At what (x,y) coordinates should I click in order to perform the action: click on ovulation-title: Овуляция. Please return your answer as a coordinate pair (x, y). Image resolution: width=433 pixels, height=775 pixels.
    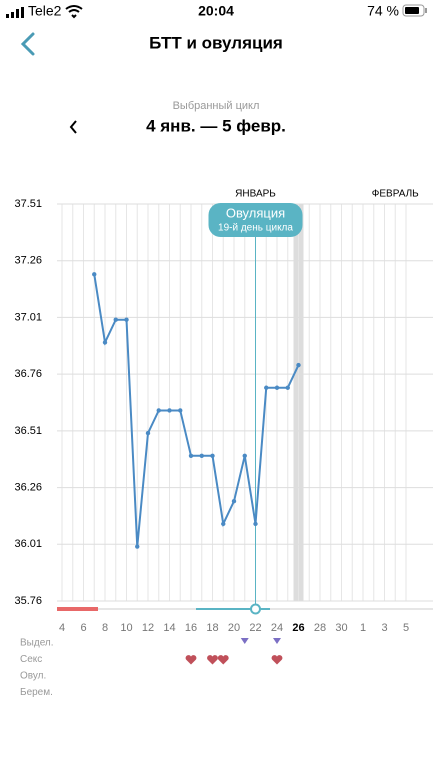
    Looking at the image, I should click on (255, 212).